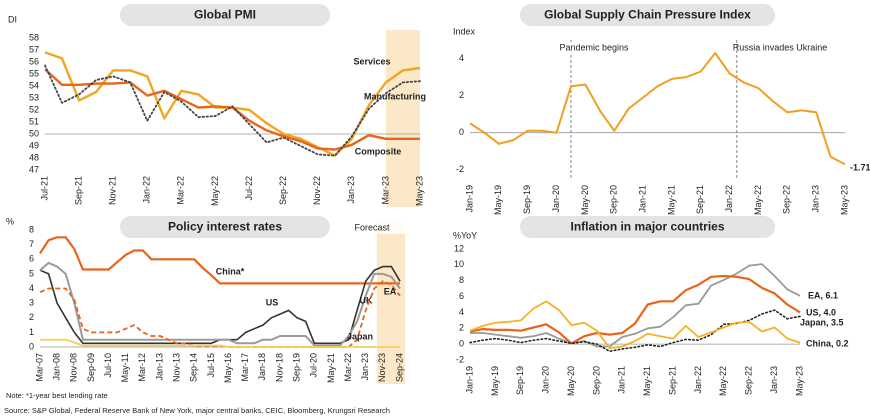 The image size is (870, 419). Describe the element at coordinates (34, 169) in the screenshot. I see `y-tick-label: 47` at that location.